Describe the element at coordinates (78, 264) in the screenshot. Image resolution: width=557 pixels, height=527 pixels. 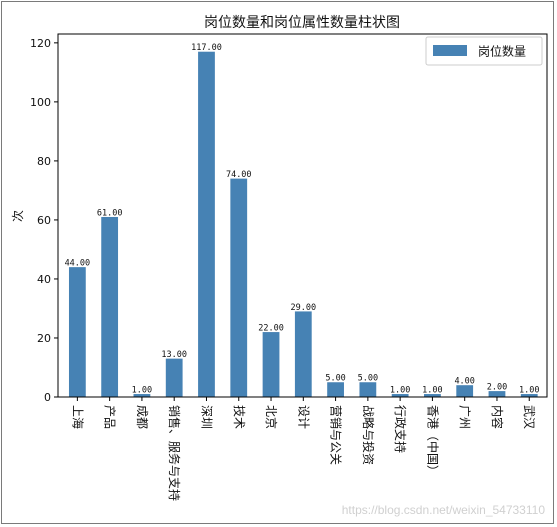
I see `bar-value-label: 44.00` at that location.